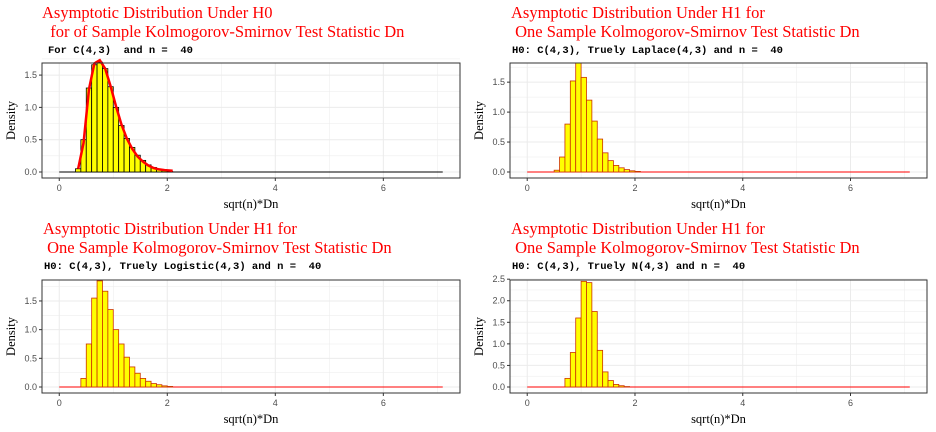 The width and height of the screenshot is (936, 432). Describe the element at coordinates (157, 12) in the screenshot. I see `title-line-1: Asymptotic Distribution Under H0` at that location.